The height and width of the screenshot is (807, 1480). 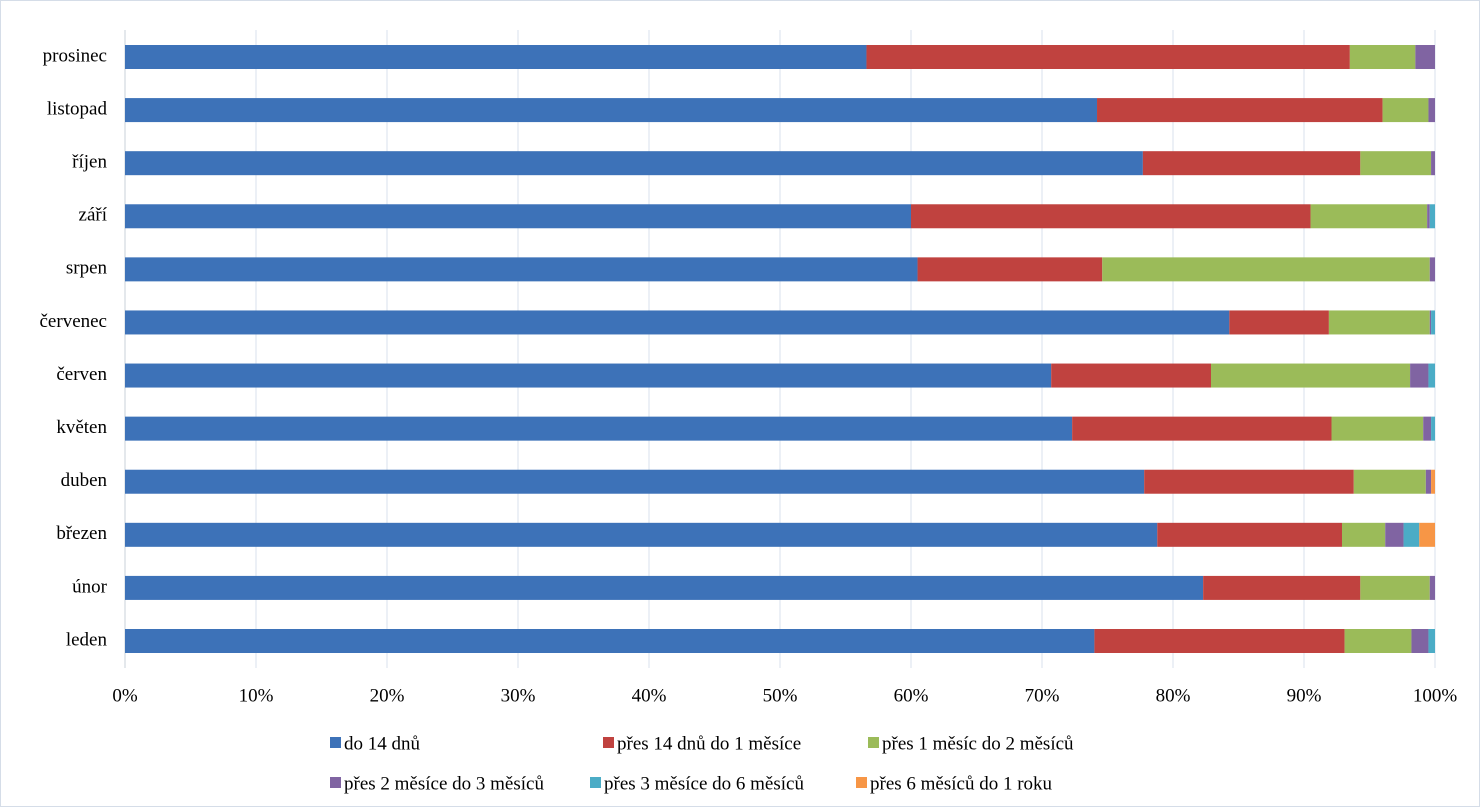 I want to click on x-tick-label: 100%, so click(x=1435, y=695).